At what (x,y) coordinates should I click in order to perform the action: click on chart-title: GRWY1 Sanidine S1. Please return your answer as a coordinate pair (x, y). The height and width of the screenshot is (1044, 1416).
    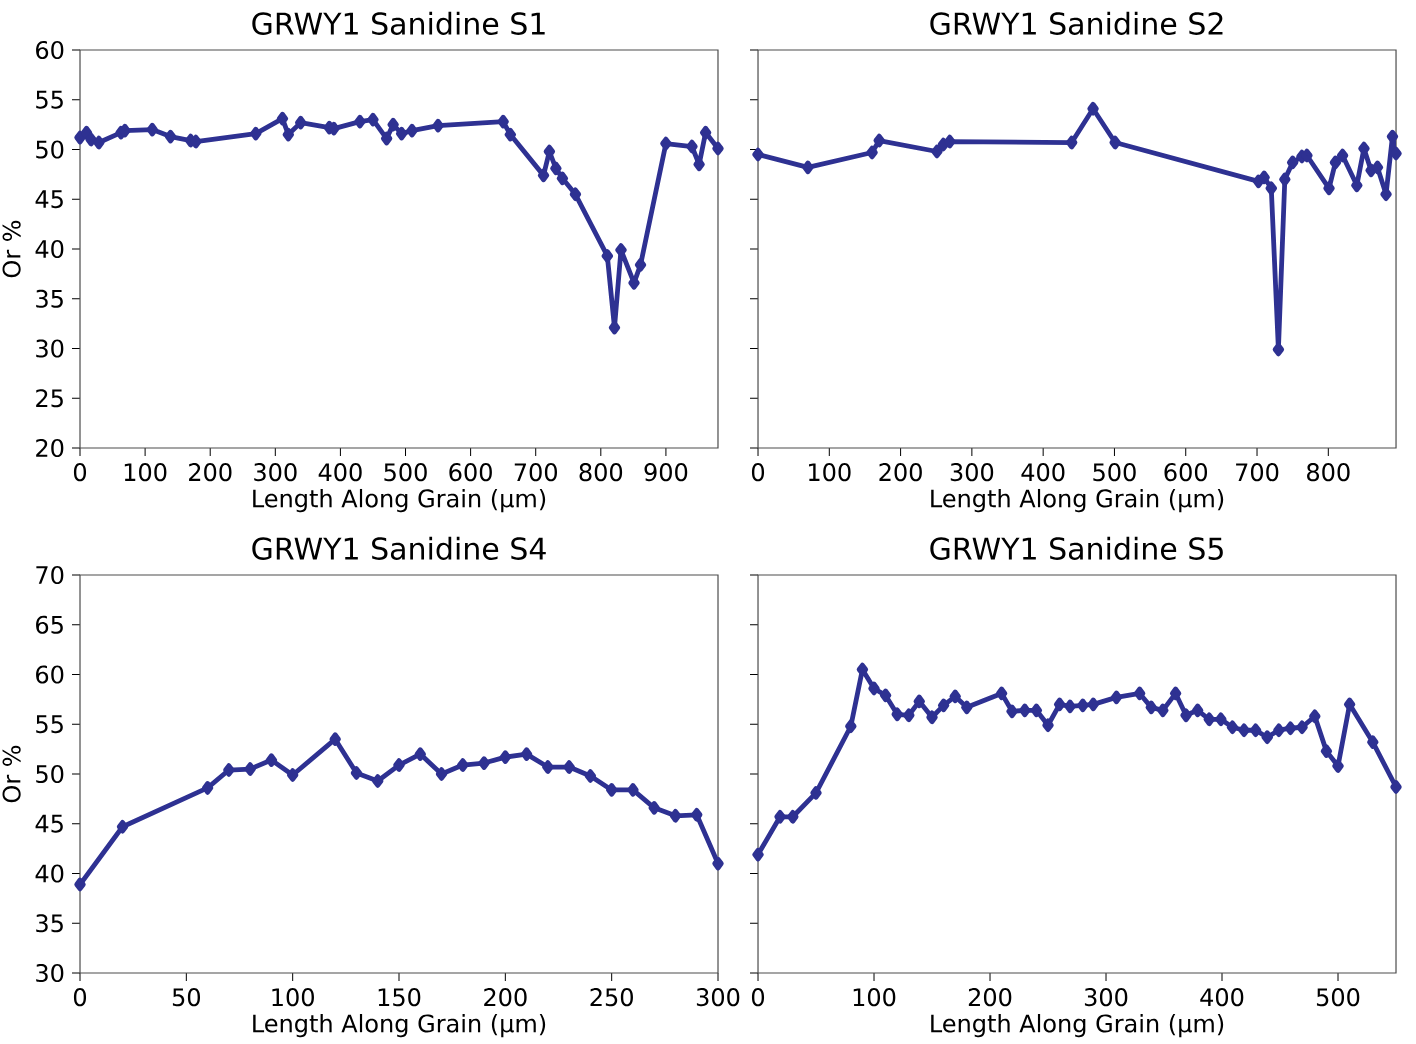
    Looking at the image, I should click on (398, 23).